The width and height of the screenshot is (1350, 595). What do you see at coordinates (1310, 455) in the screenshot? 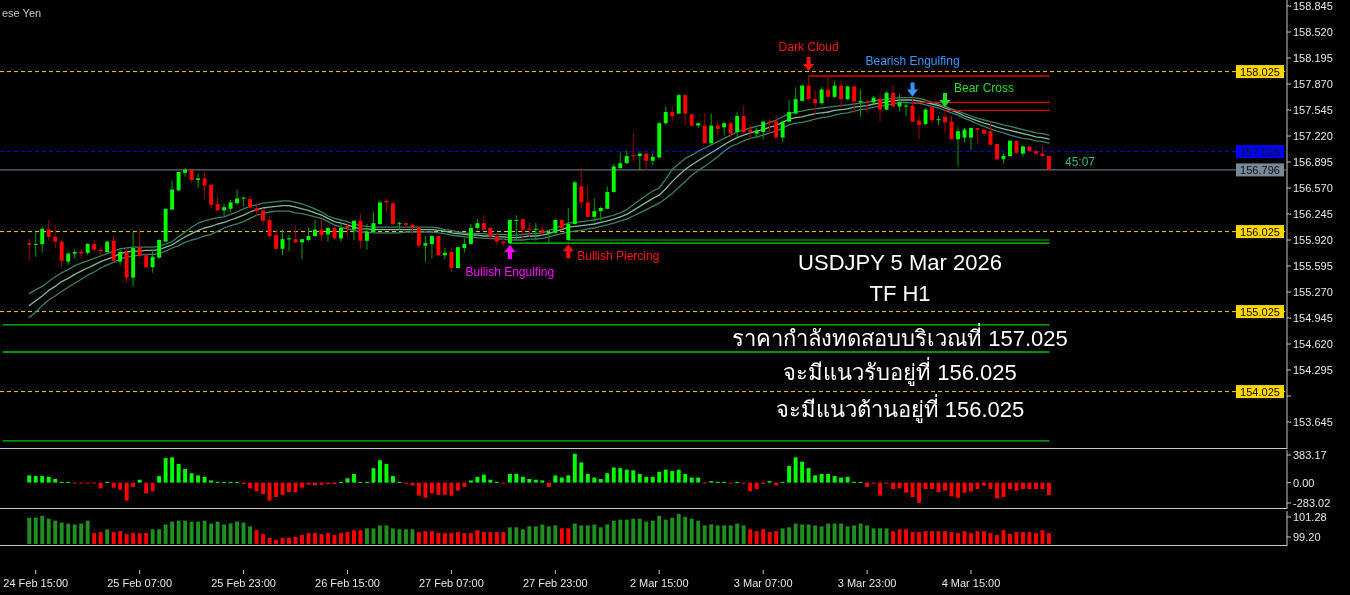
I see `y-tick-label: 383.17` at bounding box center [1310, 455].